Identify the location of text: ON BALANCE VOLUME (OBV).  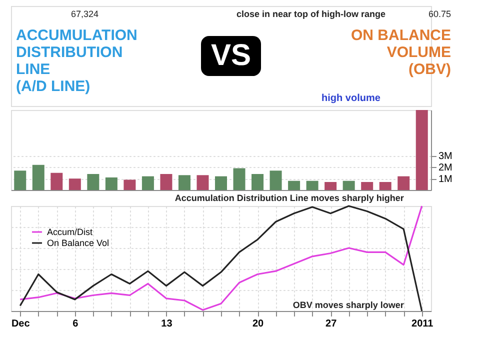
(401, 52).